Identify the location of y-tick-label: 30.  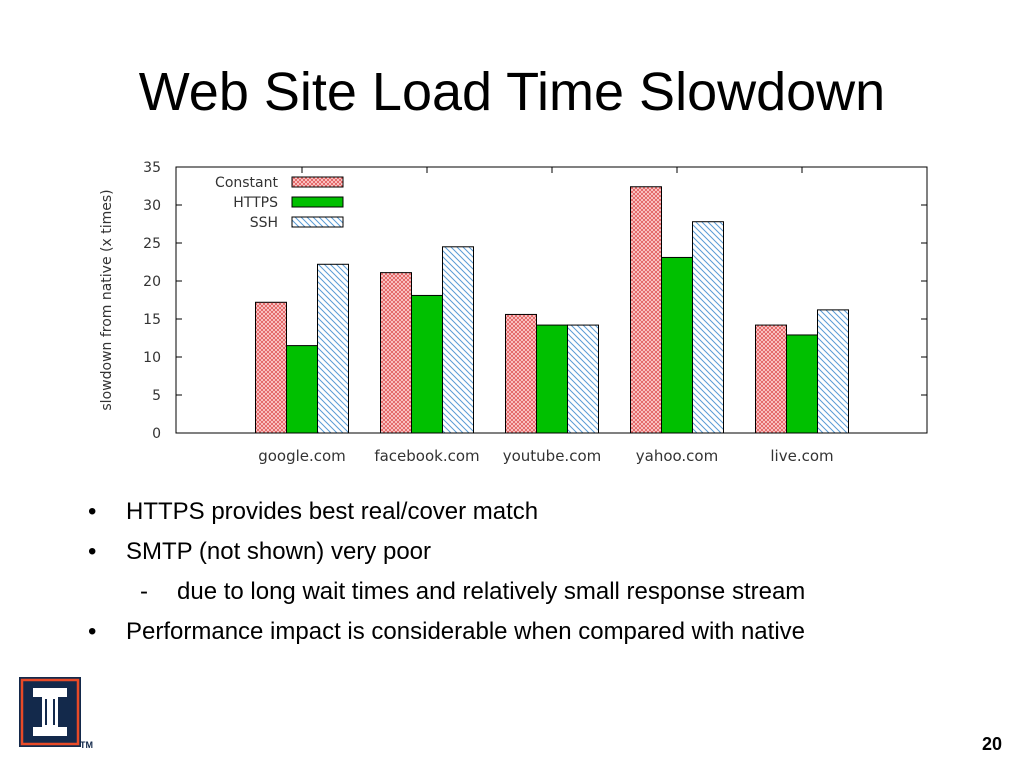
(152, 206).